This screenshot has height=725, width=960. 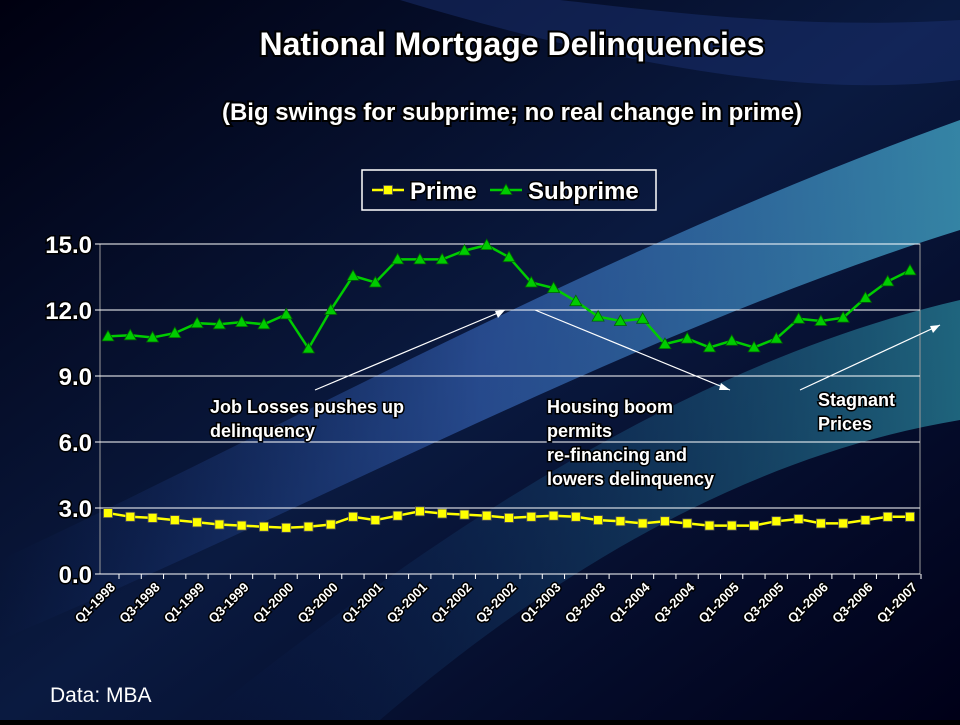 I want to click on legend-marker, so click(x=506, y=189).